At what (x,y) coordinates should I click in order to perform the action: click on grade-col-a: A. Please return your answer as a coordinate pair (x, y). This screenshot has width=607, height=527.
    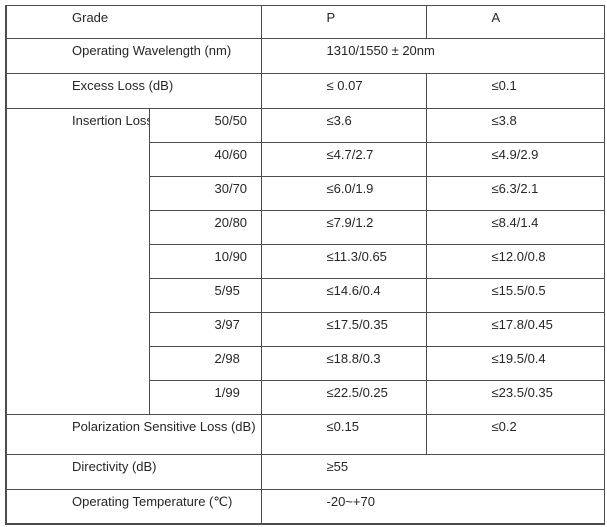
    Looking at the image, I should click on (515, 22).